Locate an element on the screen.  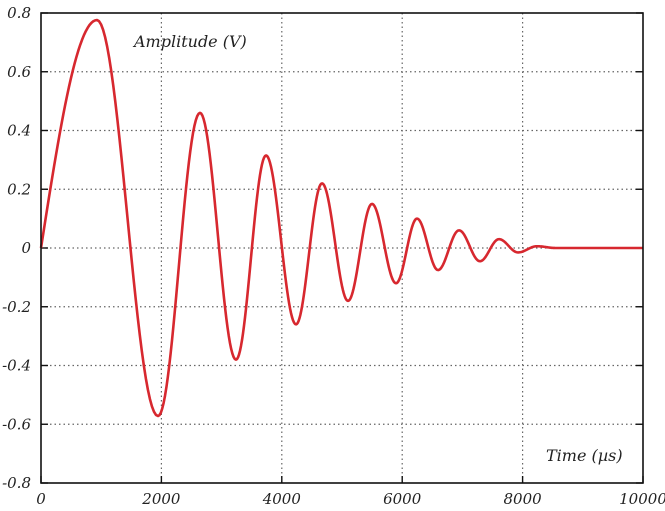
x-tick-label: 10000 is located at coordinates (642, 499).